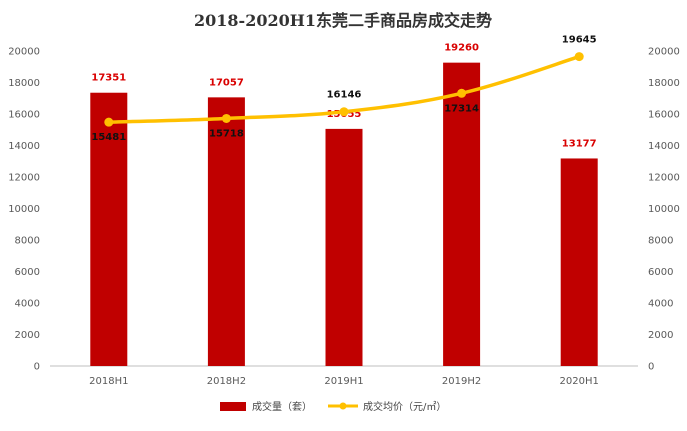  What do you see at coordinates (24, 146) in the screenshot?
I see `left-tick-label: 14000` at bounding box center [24, 146].